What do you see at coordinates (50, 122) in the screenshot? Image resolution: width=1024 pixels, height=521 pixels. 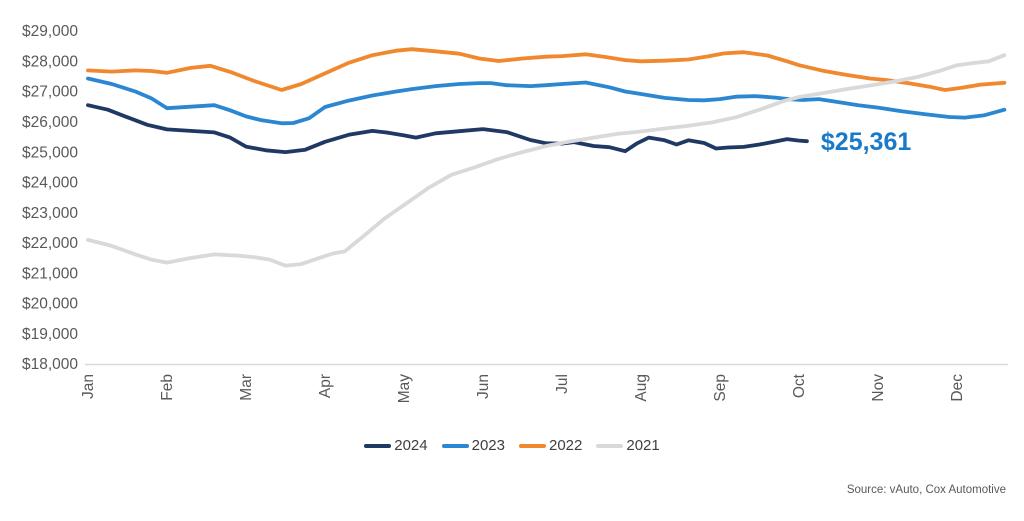 I see `y-tick-label: $26,000` at bounding box center [50, 122].